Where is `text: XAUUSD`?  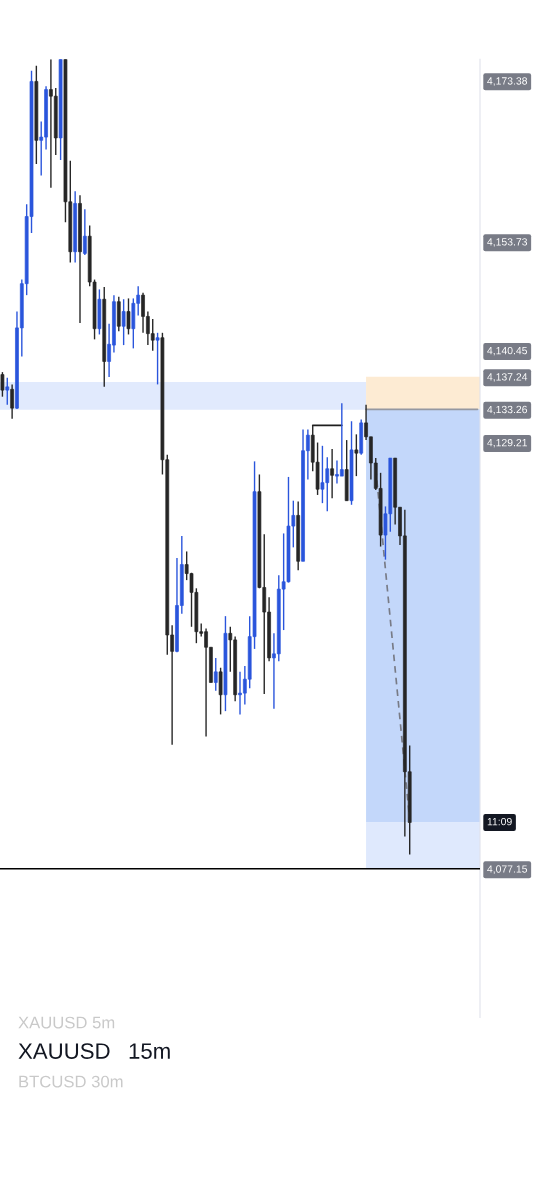 text: XAUUSD is located at coordinates (64, 1051).